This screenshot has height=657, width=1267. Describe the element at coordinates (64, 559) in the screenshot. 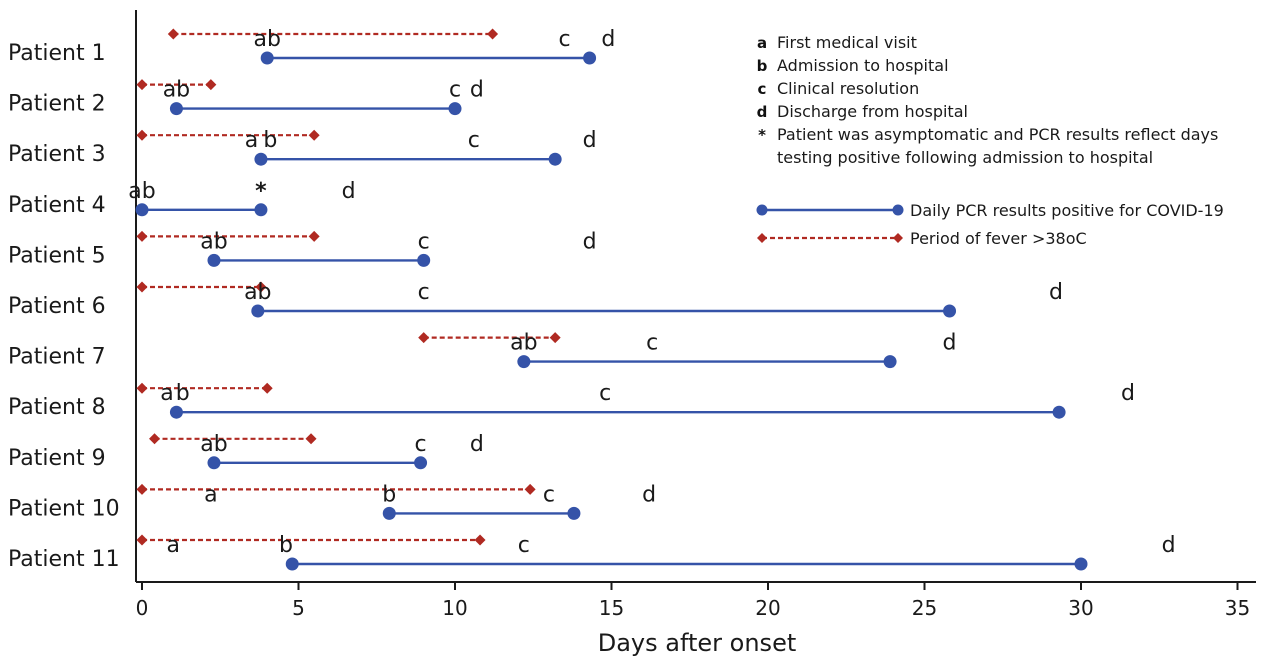

I see `patient-label: Patient 11` at that location.